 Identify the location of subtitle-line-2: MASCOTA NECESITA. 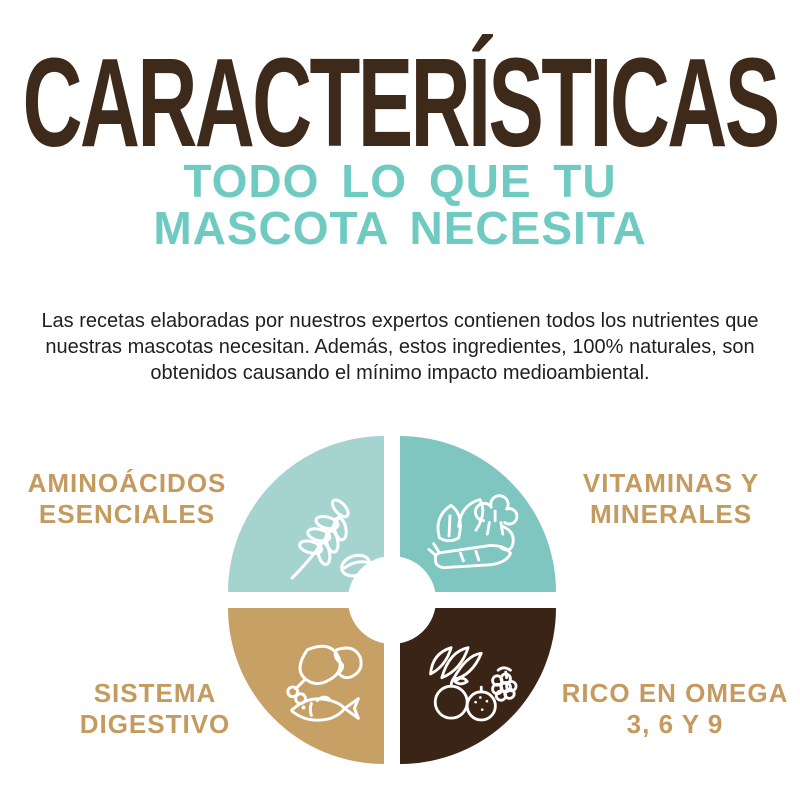
(400, 228).